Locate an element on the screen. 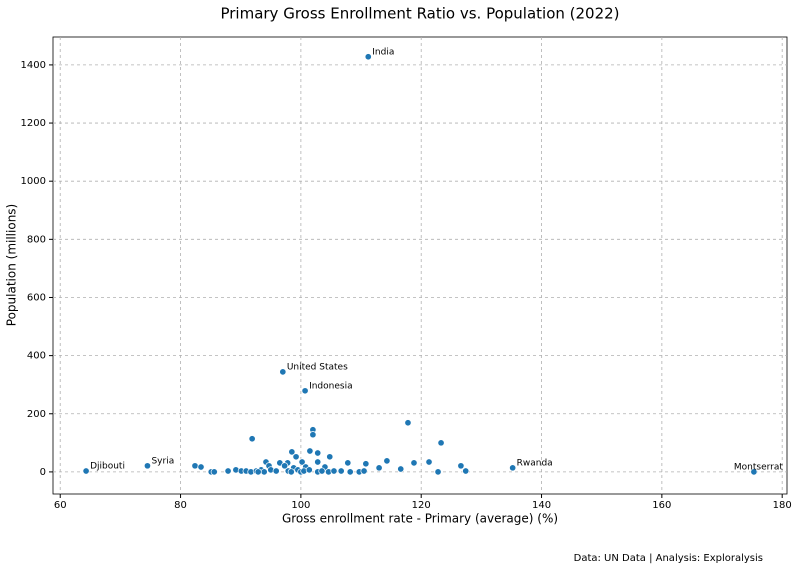 The height and width of the screenshot is (571, 800). point-label: Rwanda is located at coordinates (535, 463).